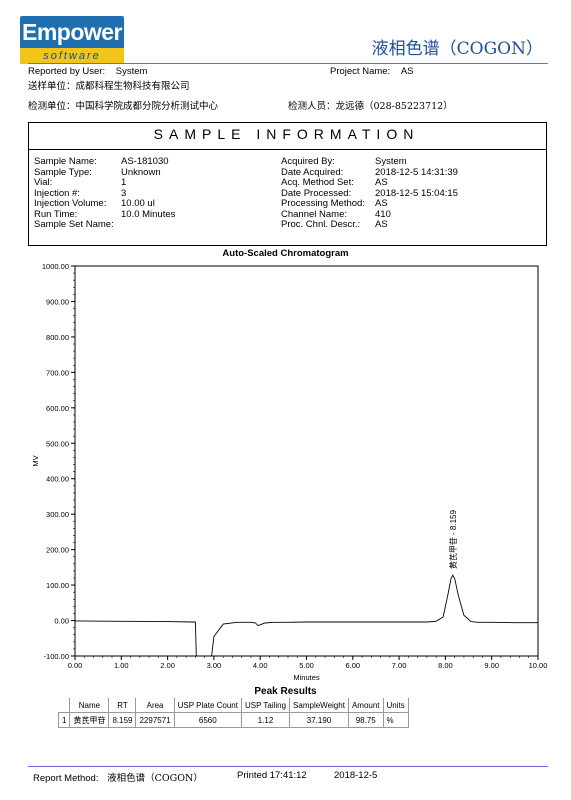  I want to click on printed-time: Printed 17:41:12, so click(272, 775).